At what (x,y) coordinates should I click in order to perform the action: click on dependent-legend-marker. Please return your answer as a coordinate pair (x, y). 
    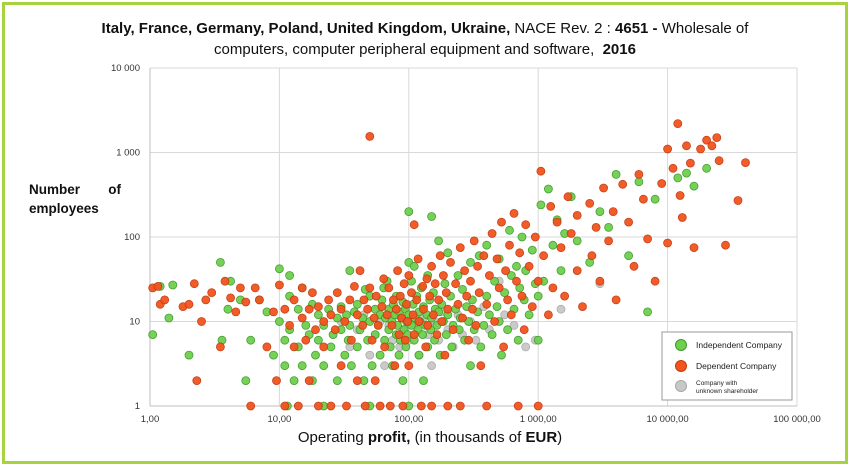
    Looking at the image, I should click on (681, 366).